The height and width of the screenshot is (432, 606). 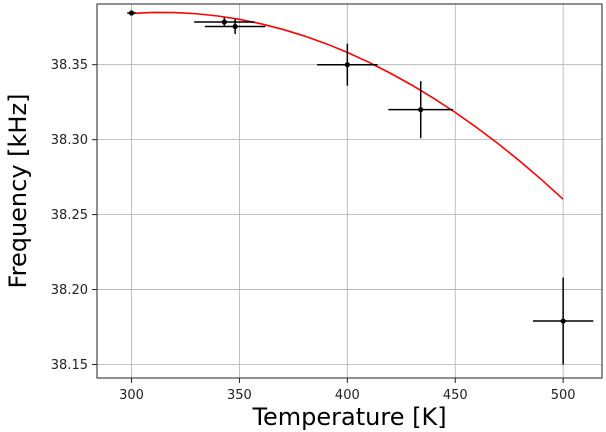 What do you see at coordinates (69, 215) in the screenshot?
I see `y-tick-label: 38.25` at bounding box center [69, 215].